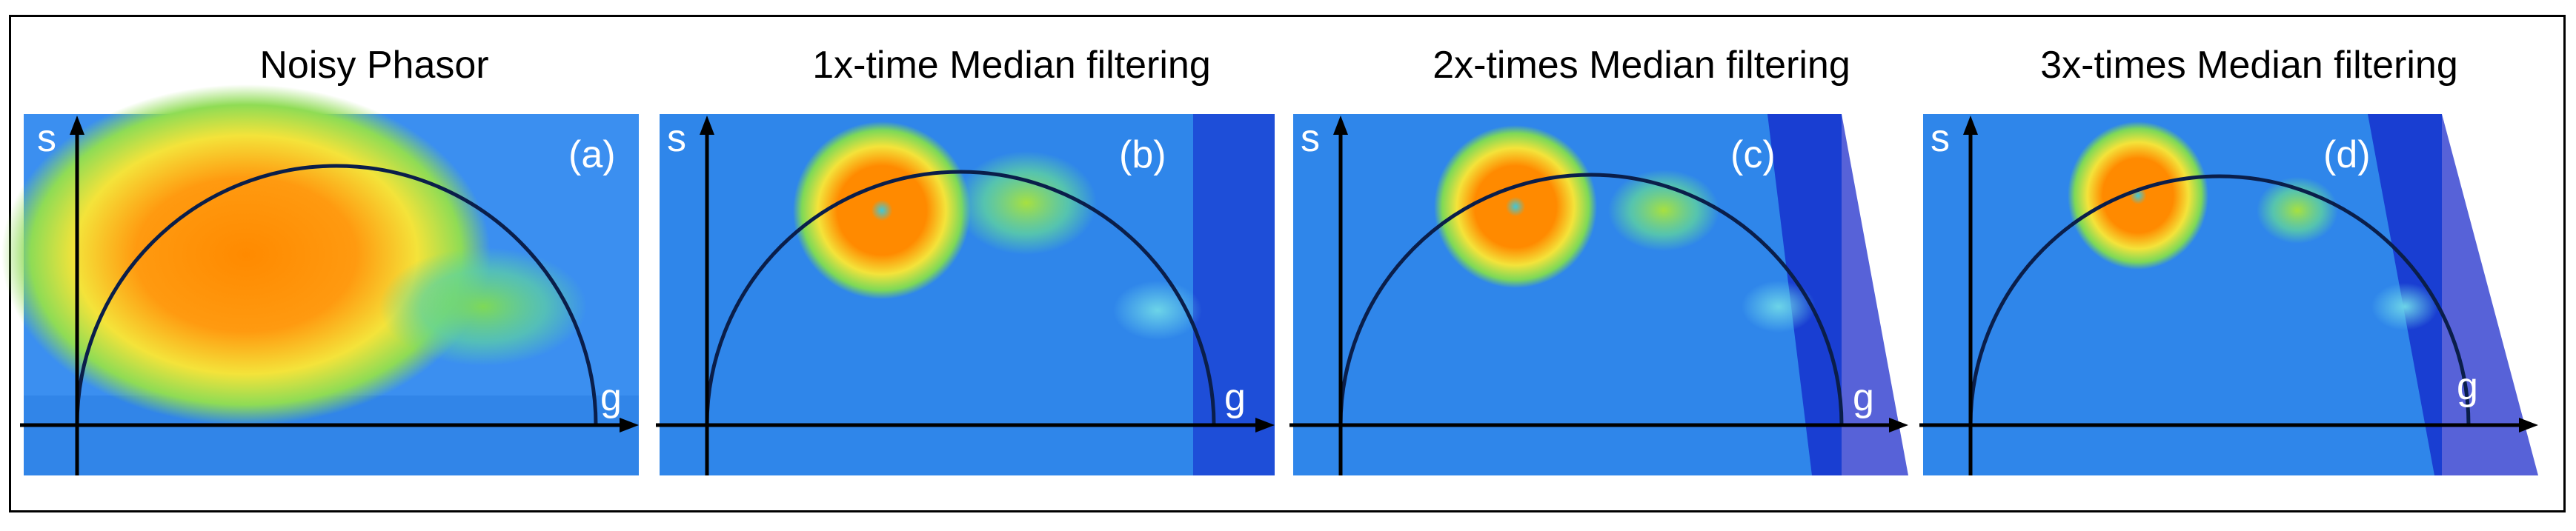  What do you see at coordinates (1753, 154) in the screenshot?
I see `panel-letter: (c)` at bounding box center [1753, 154].